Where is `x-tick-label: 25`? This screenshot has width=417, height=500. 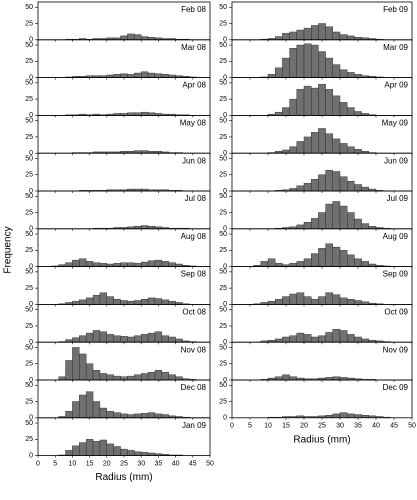
x-tick-label: 25 is located at coordinates (322, 426).